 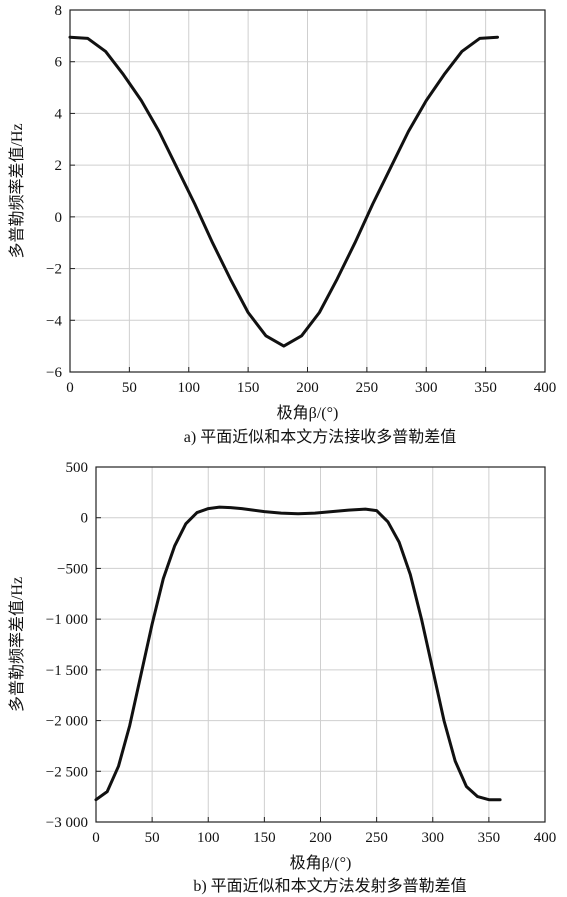 I want to click on chart-a-y-tick-label: 4, so click(x=59, y=114).